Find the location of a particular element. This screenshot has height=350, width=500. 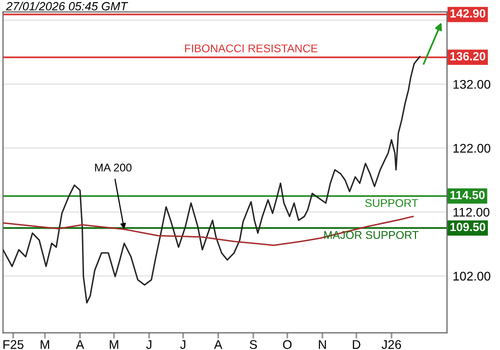

ref-line-label: 114.50 is located at coordinates (467, 195).